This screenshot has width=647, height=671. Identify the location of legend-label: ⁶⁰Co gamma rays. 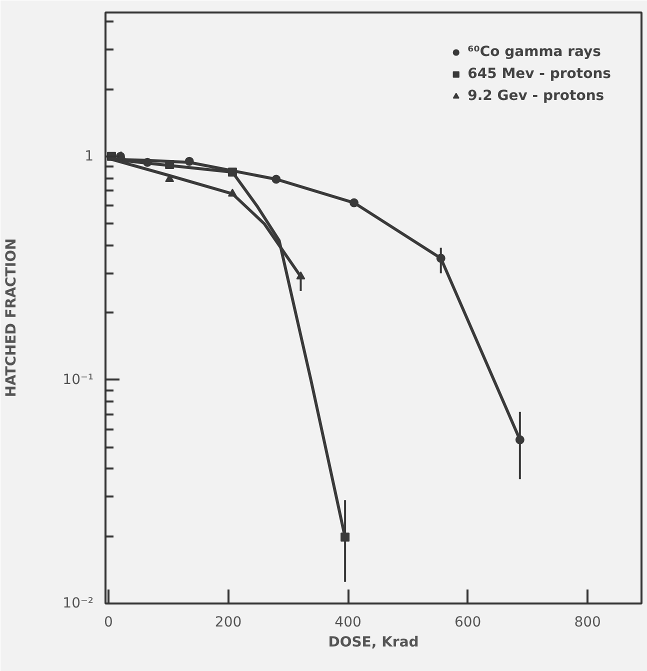
(535, 52).